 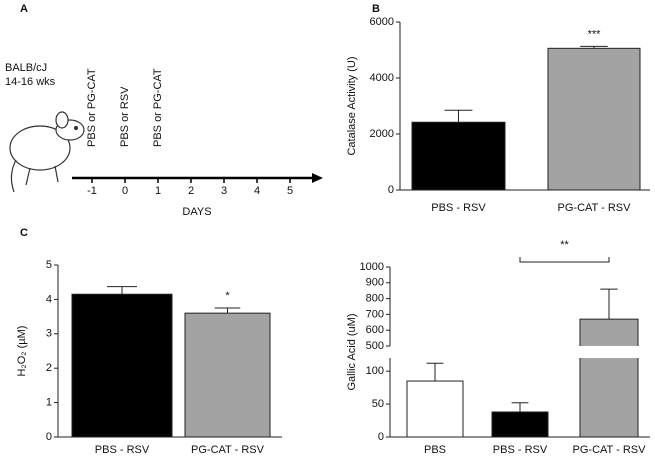 I want to click on y-axis-label: Gallic Acid (uM), so click(x=352, y=351).